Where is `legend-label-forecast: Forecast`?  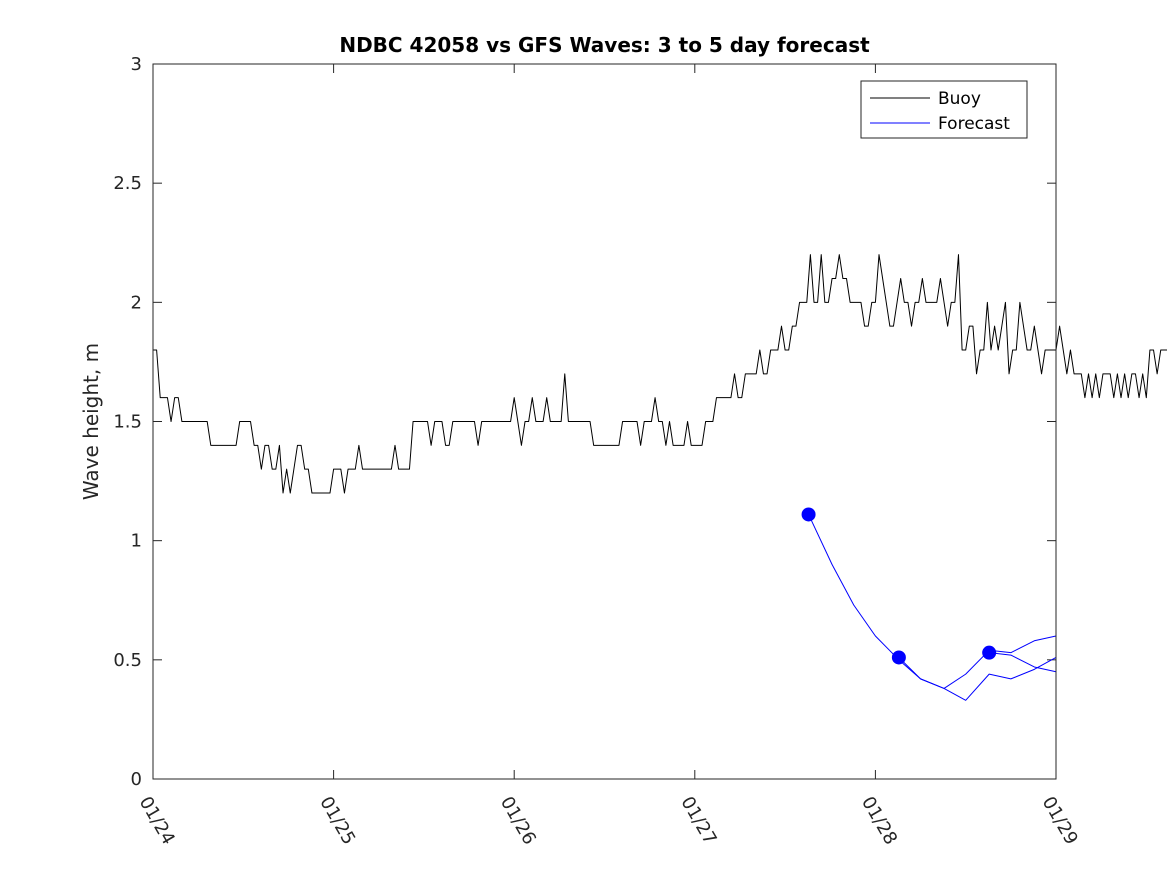
legend-label-forecast: Forecast is located at coordinates (974, 124).